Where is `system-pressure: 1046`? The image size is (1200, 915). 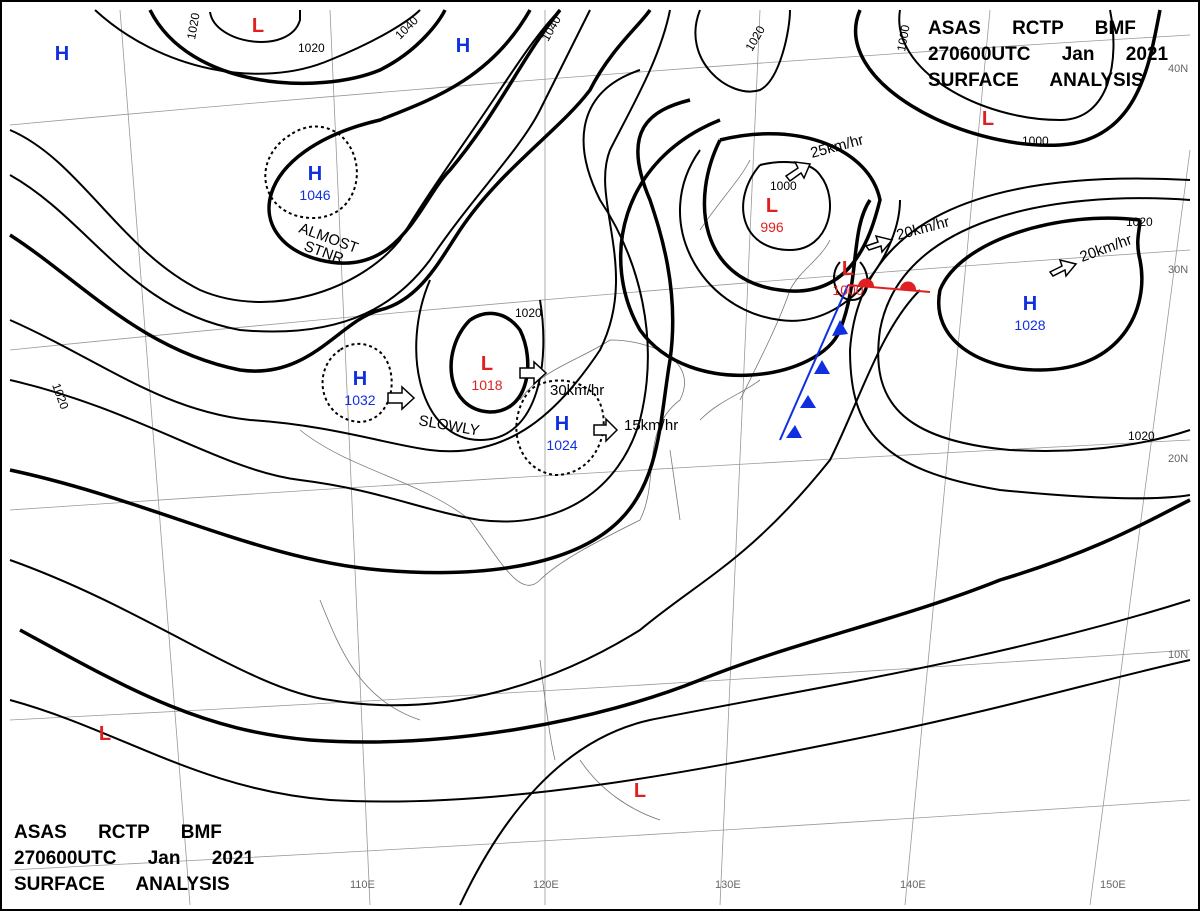 system-pressure: 1046 is located at coordinates (314, 195).